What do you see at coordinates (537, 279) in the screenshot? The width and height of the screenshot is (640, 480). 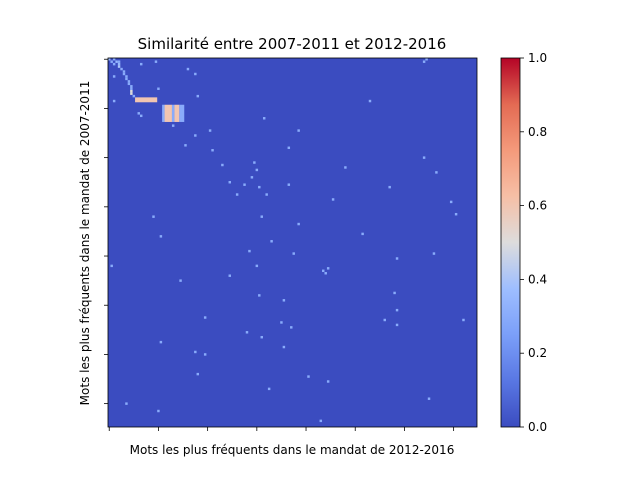 I see `colorbar-tick-label: 0.4` at bounding box center [537, 279].